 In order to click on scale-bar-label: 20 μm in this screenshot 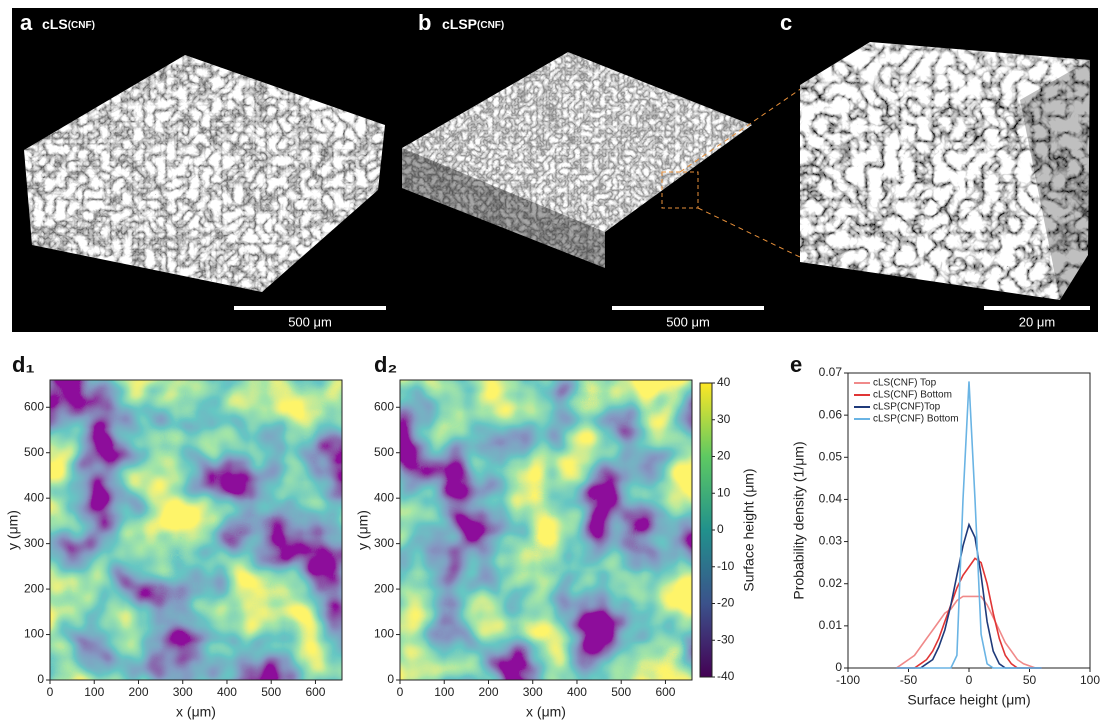, I will do `click(1037, 321)`.